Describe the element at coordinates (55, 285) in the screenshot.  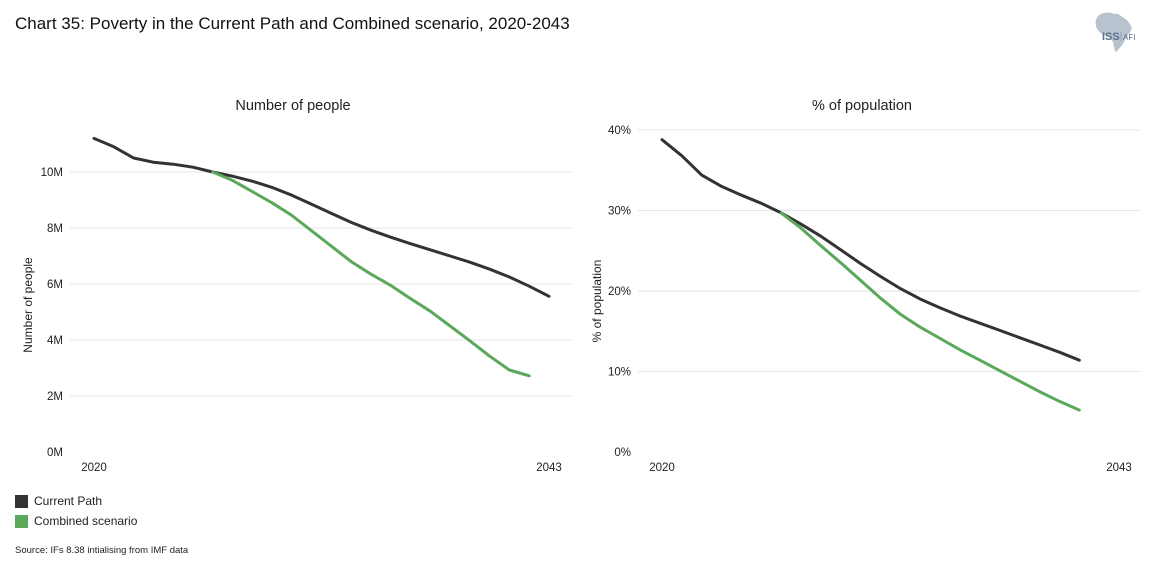
I see `left-ytick-label-3: 6M` at that location.